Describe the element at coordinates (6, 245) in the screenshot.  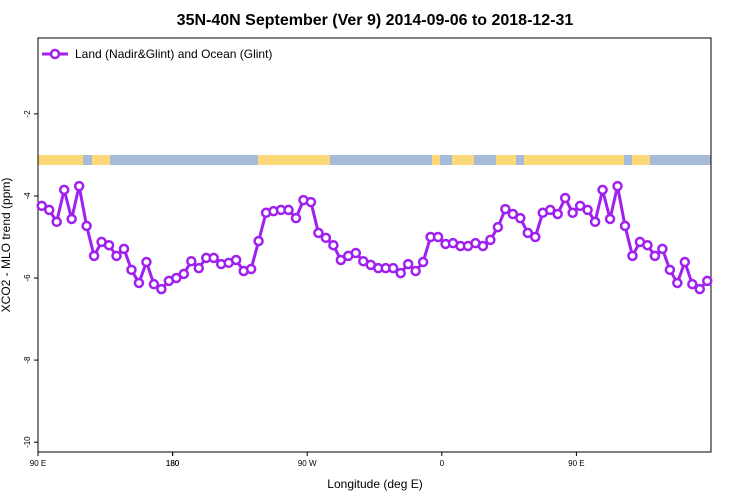
I see `y-axis-label: XCO2 - MLO trend (ppm)` at that location.